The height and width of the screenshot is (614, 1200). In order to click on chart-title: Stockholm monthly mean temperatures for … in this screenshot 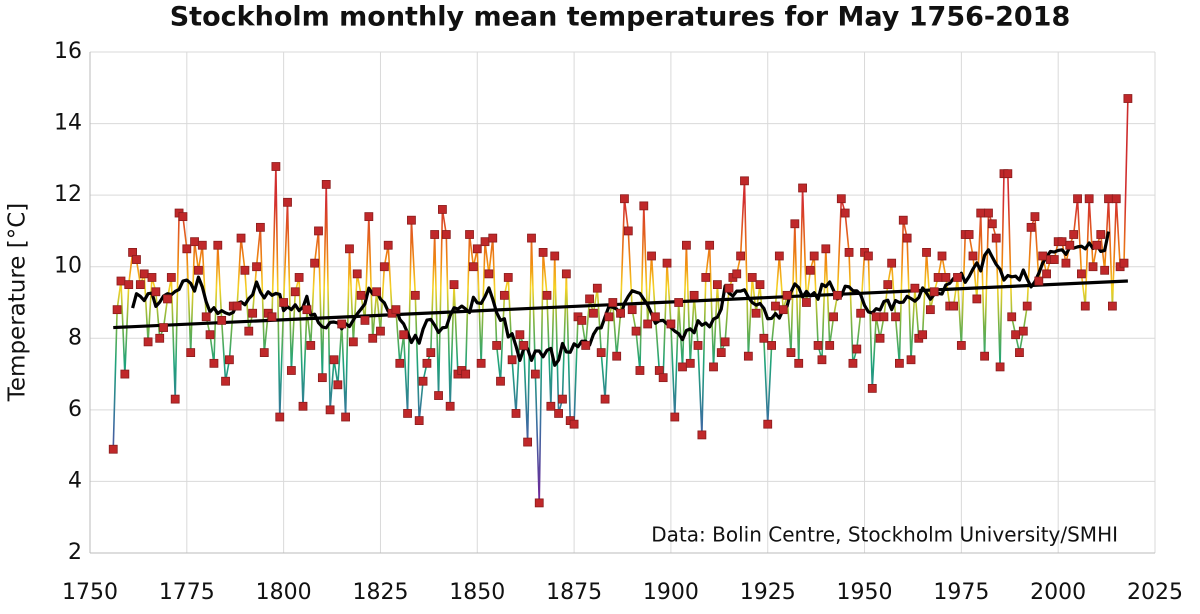, I will do `click(620, 17)`.